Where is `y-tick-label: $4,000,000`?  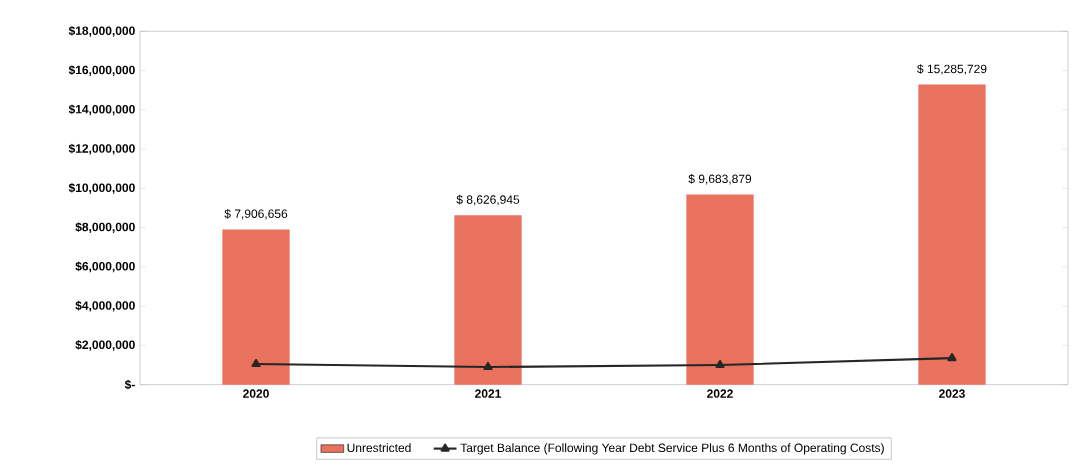 y-tick-label: $4,000,000 is located at coordinates (105, 306).